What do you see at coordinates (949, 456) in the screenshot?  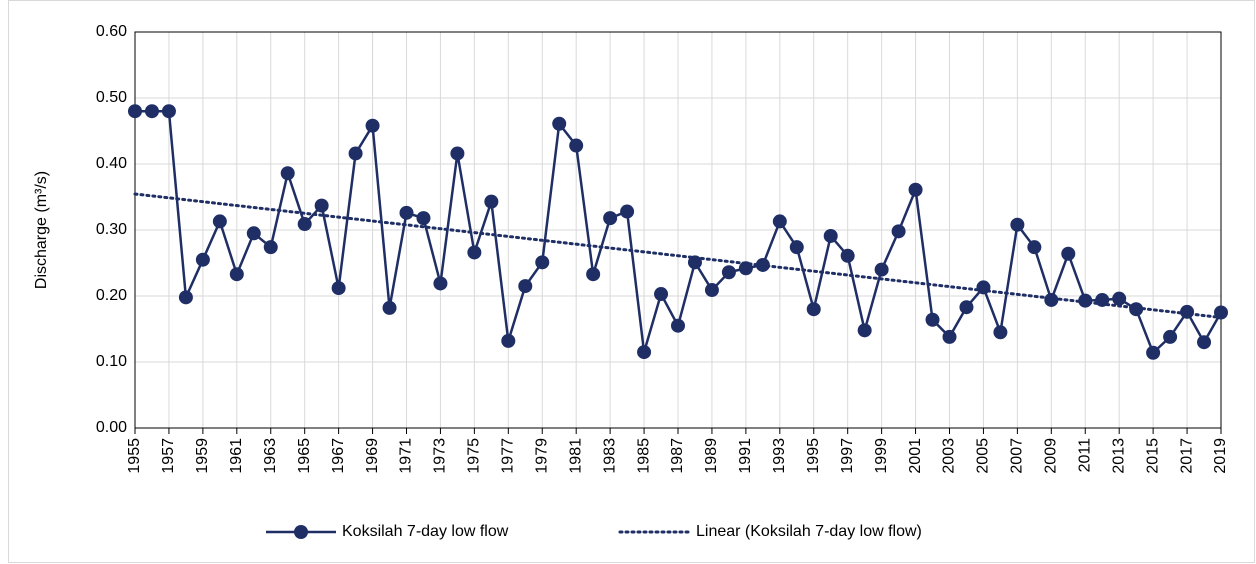 I see `x-tick-label: 2003` at bounding box center [949, 456].